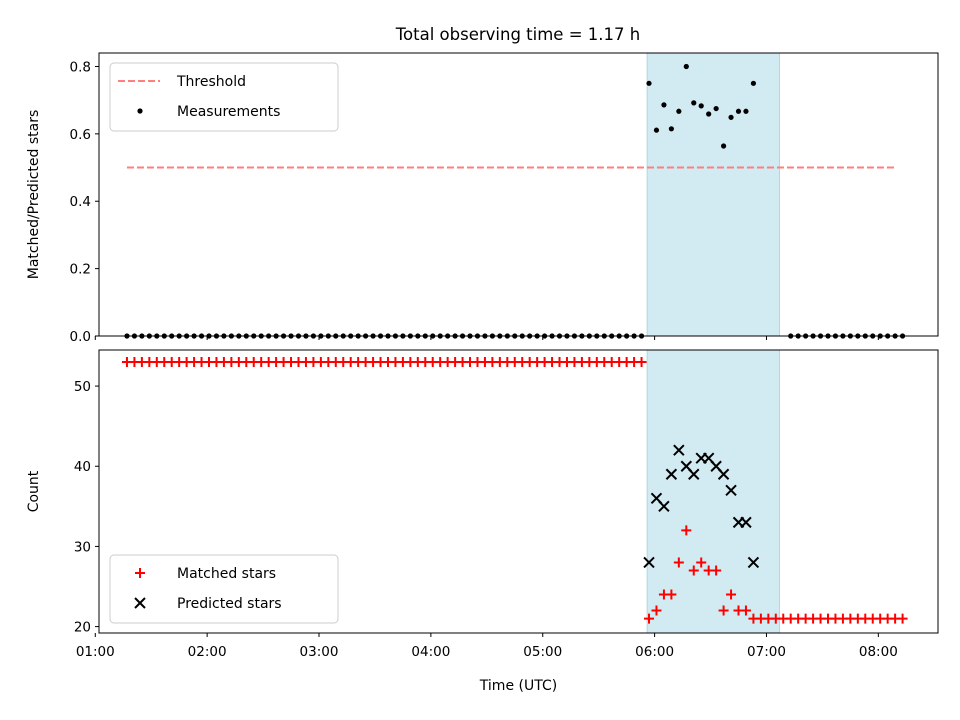 This screenshot has height=720, width=960. What do you see at coordinates (224, 97) in the screenshot?
I see `ratio-legend` at bounding box center [224, 97].